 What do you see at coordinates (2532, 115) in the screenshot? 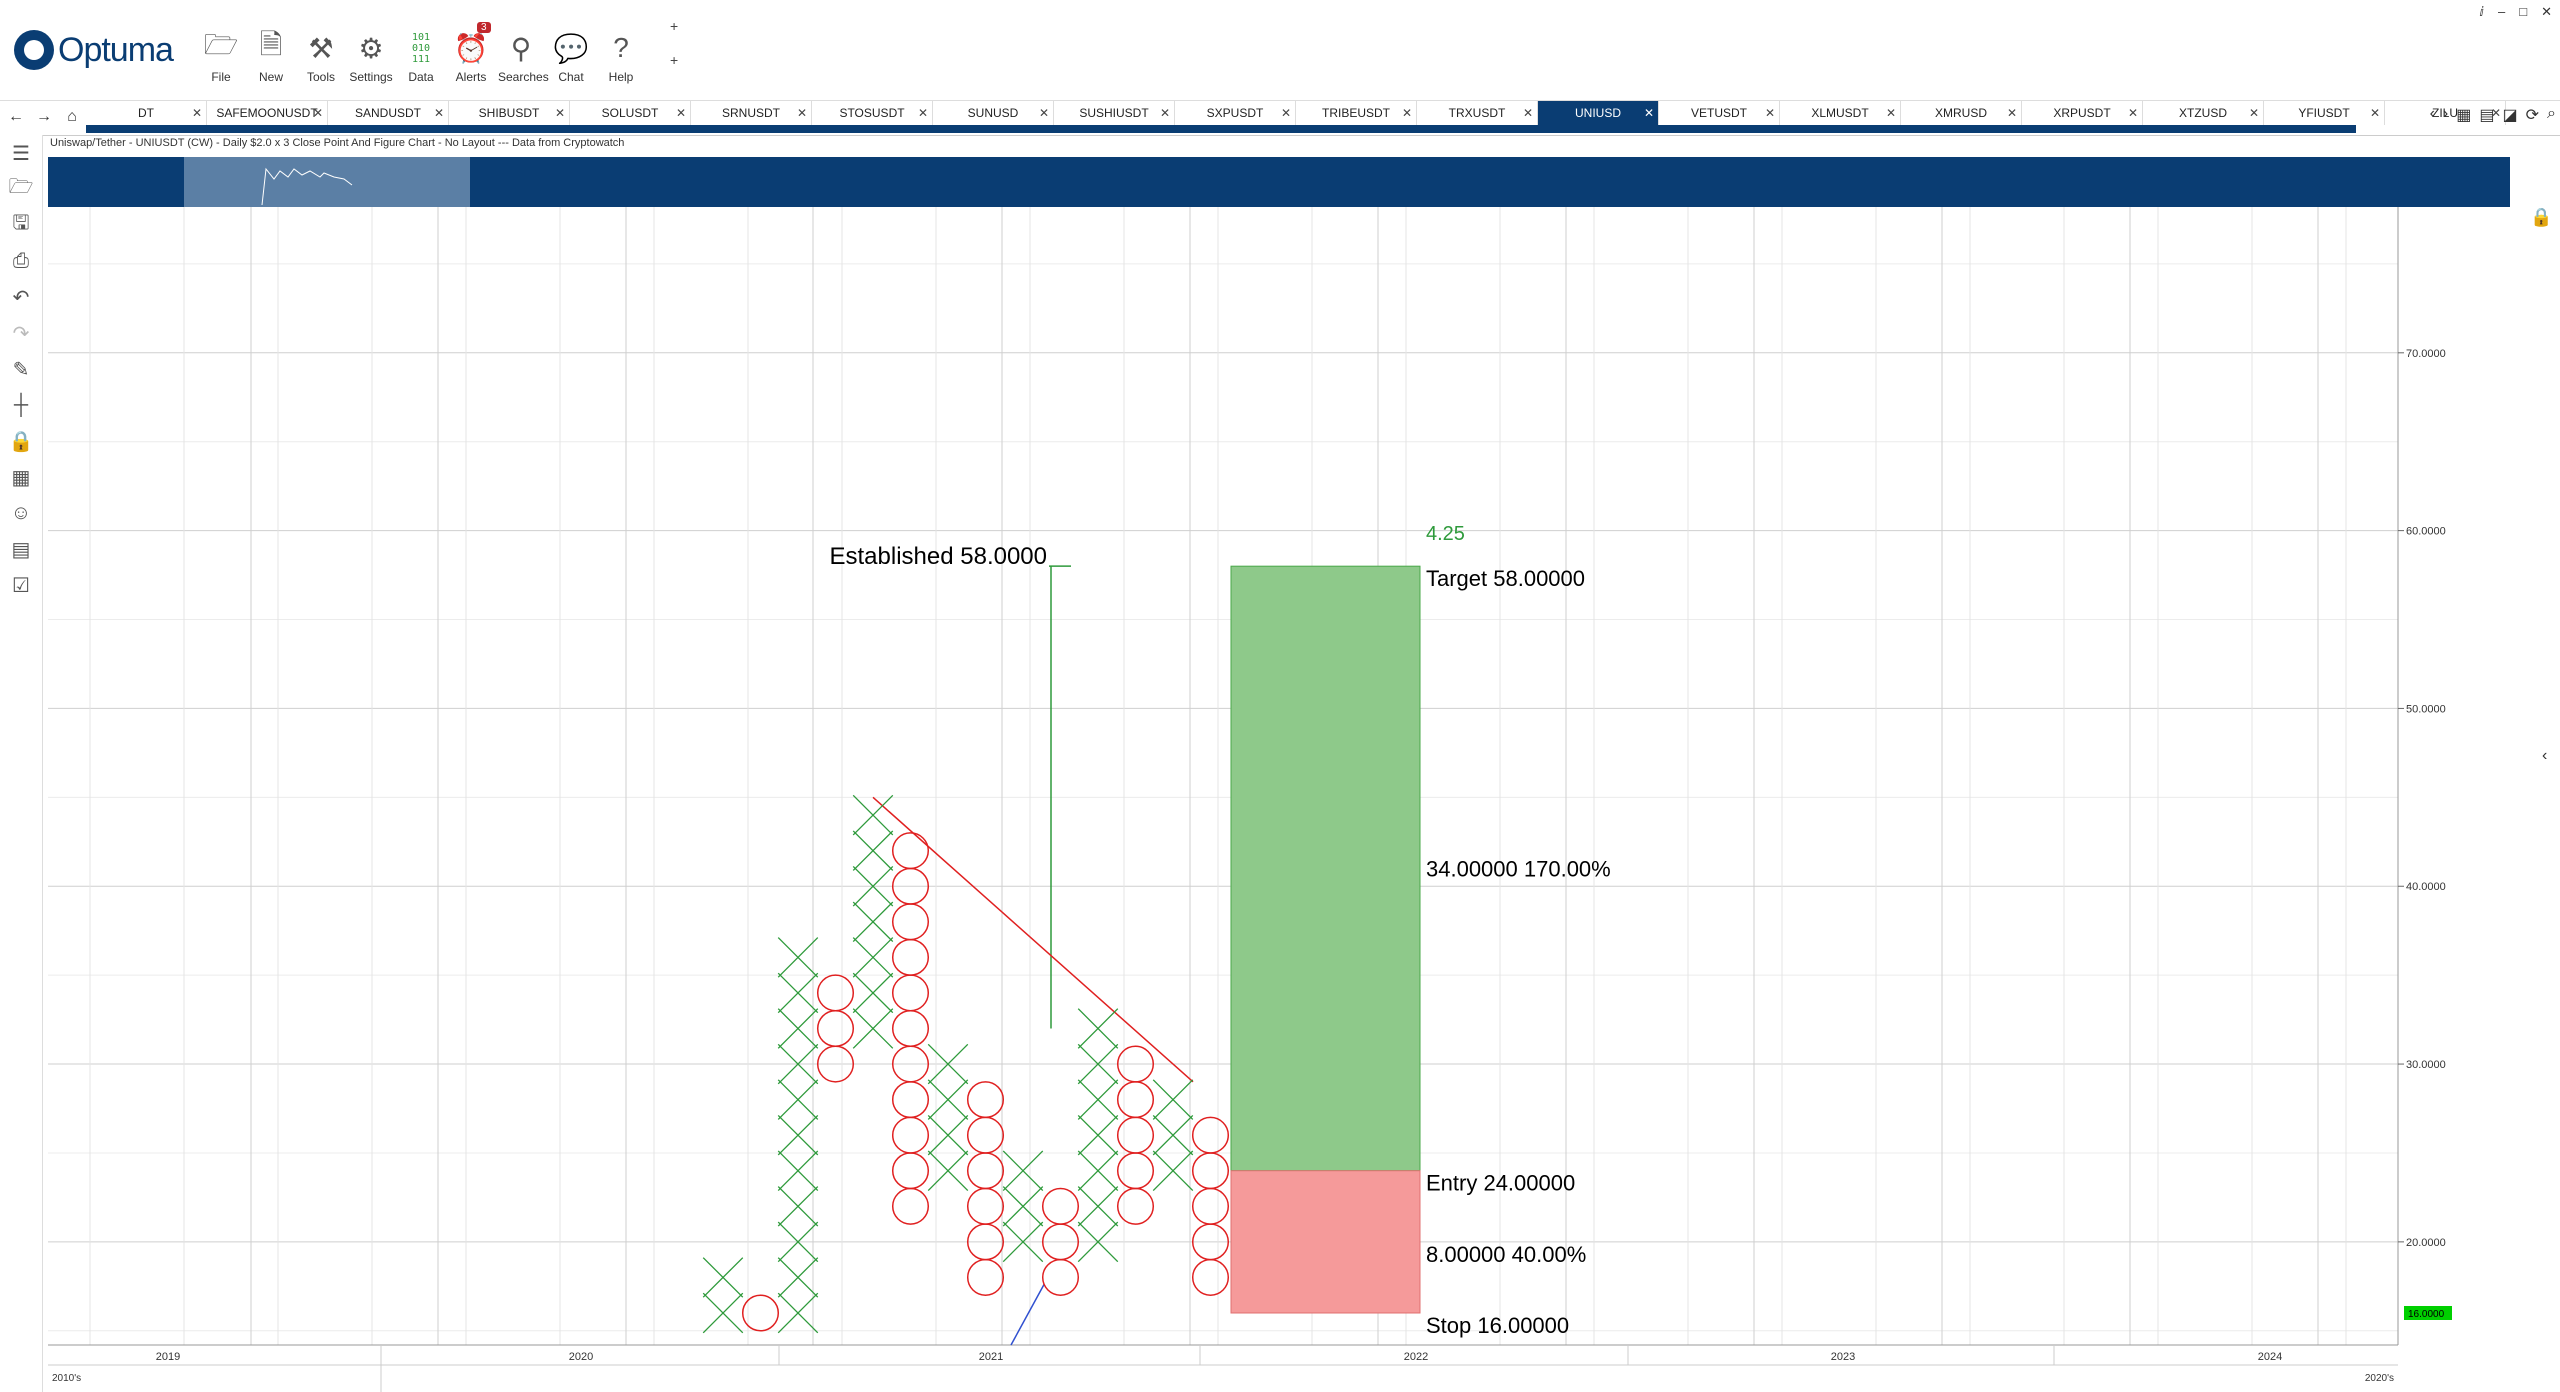
I see `refresh-icon: ⟳` at bounding box center [2532, 115].